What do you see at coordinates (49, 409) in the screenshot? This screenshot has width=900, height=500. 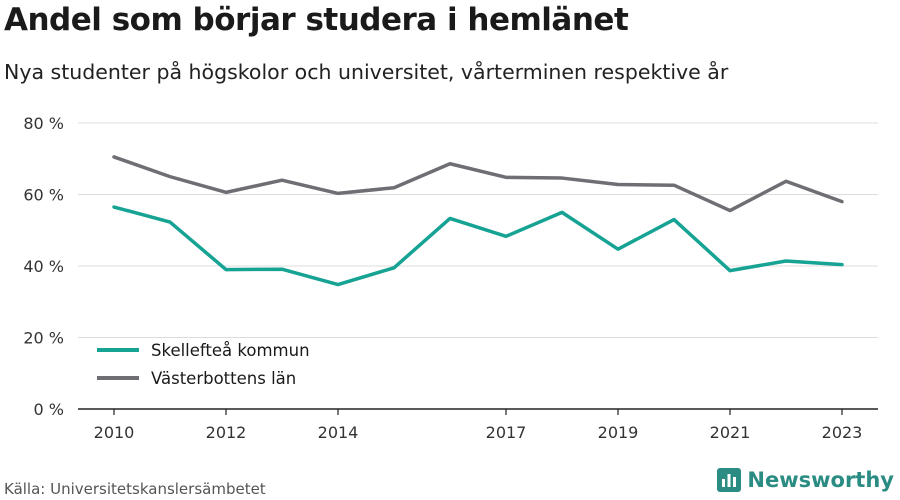 I see `y-tick-label: 0 %` at bounding box center [49, 409].